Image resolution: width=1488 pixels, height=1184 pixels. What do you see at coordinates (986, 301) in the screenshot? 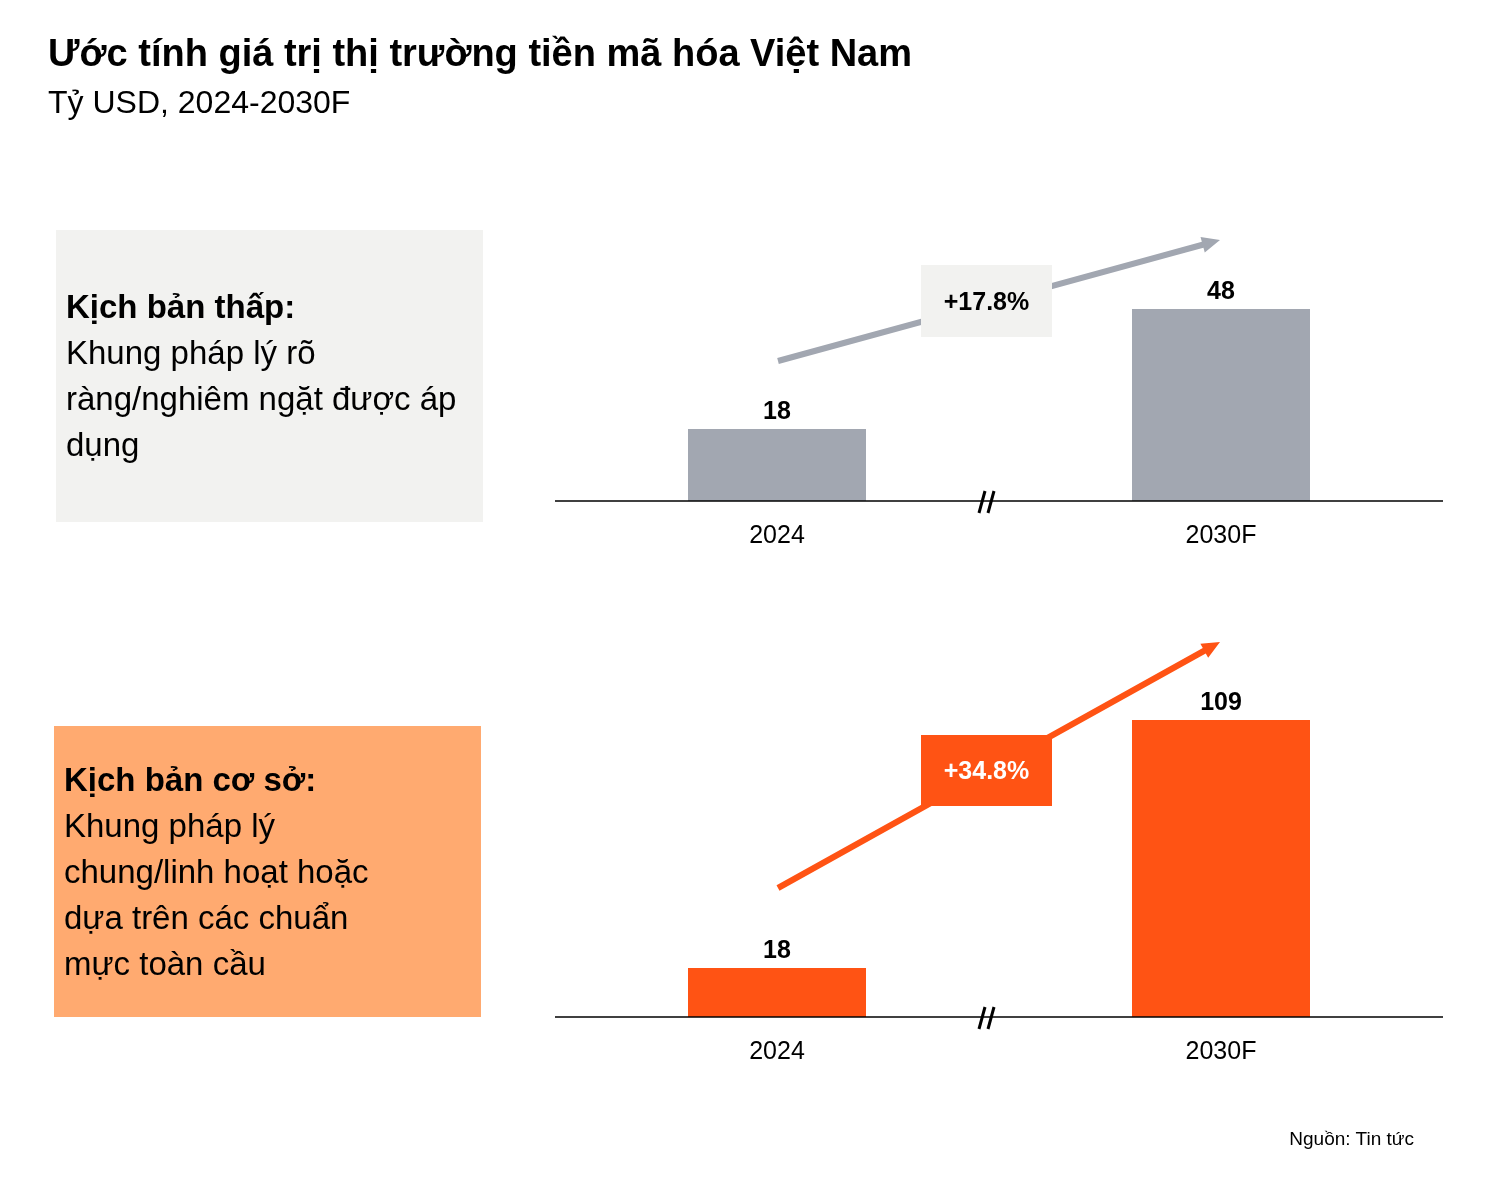
I see `annotation: +17.8%` at bounding box center [986, 301].